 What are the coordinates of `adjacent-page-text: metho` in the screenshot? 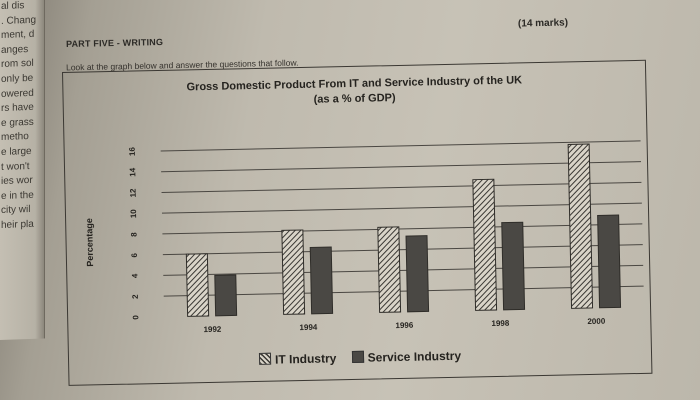 It's located at (15, 137).